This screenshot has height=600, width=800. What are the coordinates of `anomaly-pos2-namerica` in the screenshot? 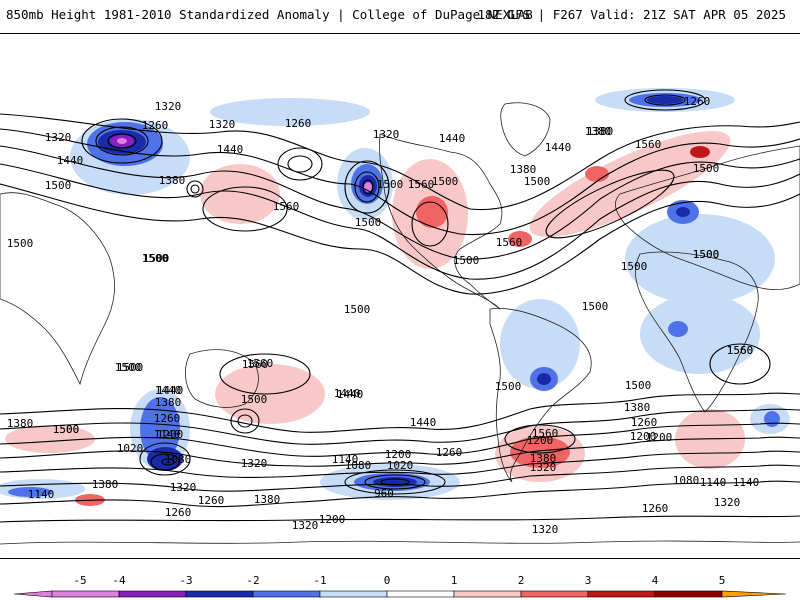 It's located at (432, 212).